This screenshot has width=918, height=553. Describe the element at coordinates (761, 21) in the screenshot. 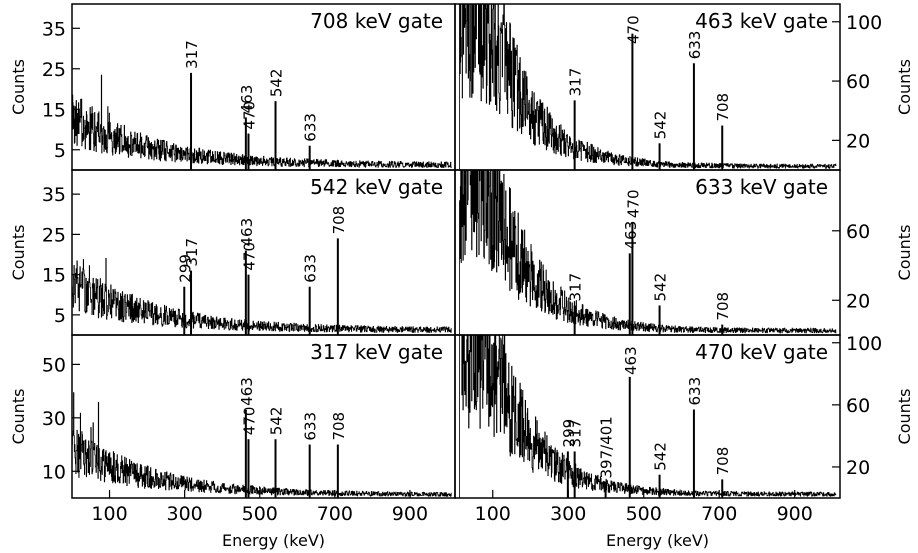

I see `gate-title-1: 463 keV gate` at that location.